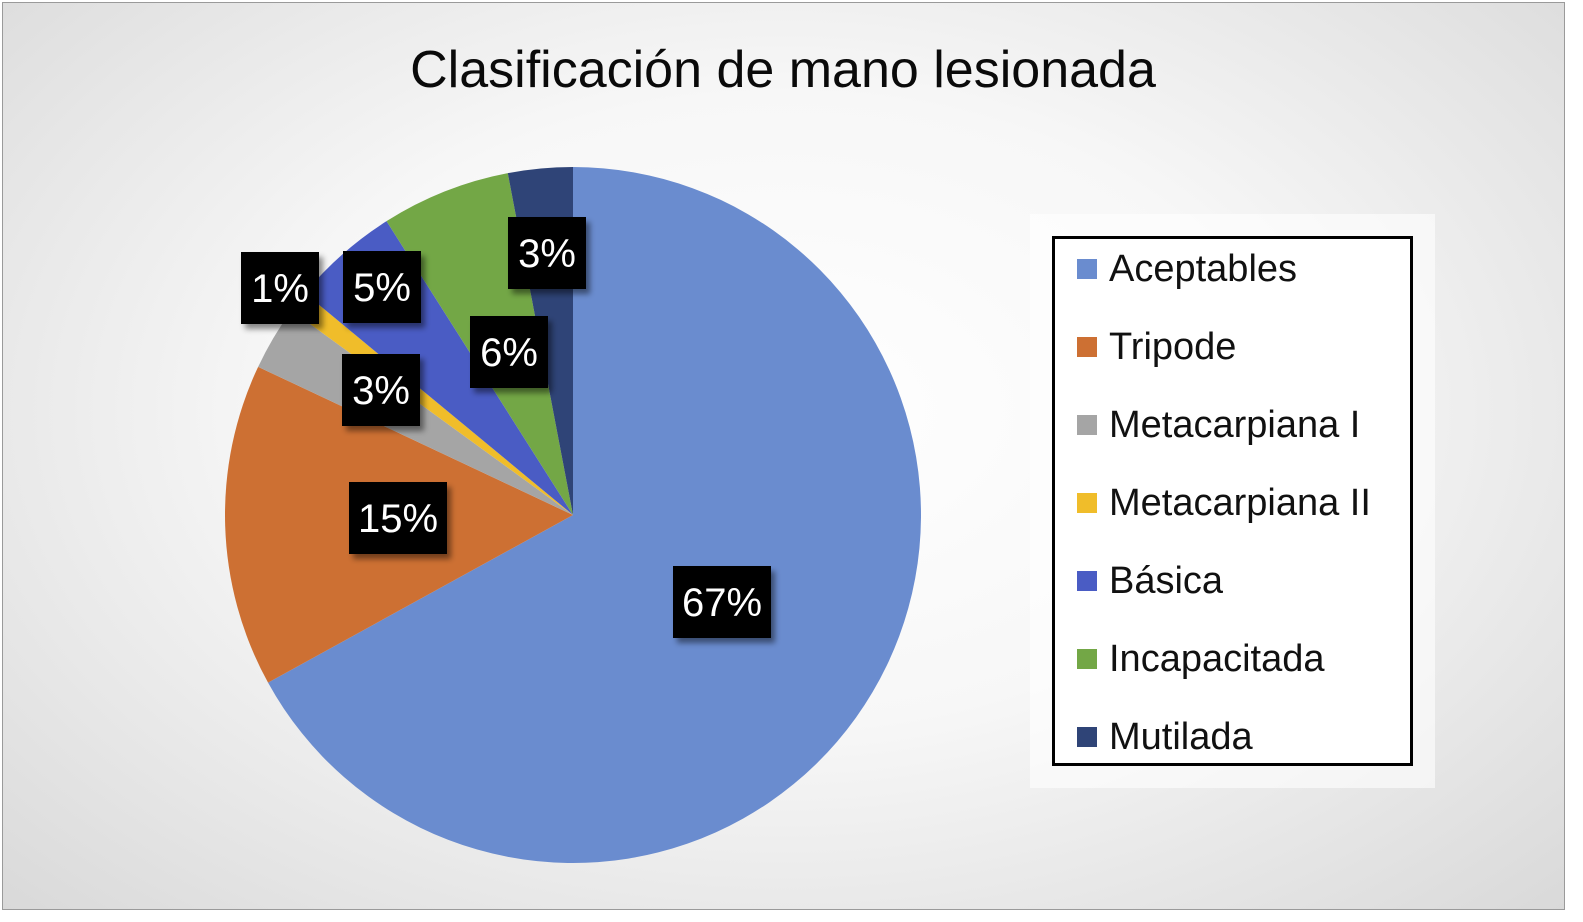  I want to click on legend-label: Aceptables, so click(1203, 268).